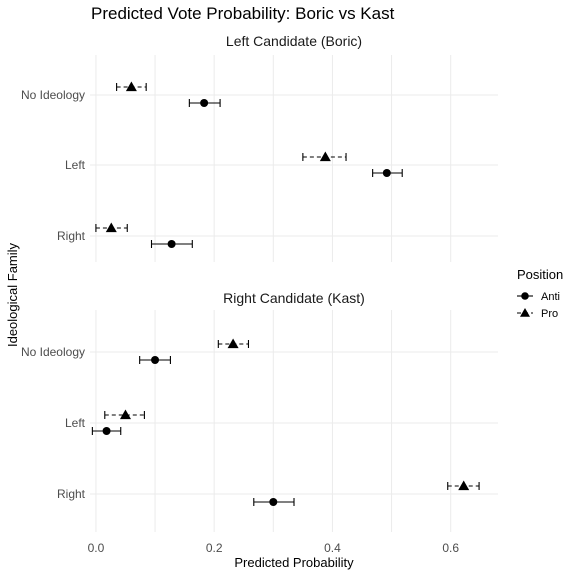 The width and height of the screenshot is (576, 576). I want to click on panel-title: Right Candidate (Kast), so click(294, 298).